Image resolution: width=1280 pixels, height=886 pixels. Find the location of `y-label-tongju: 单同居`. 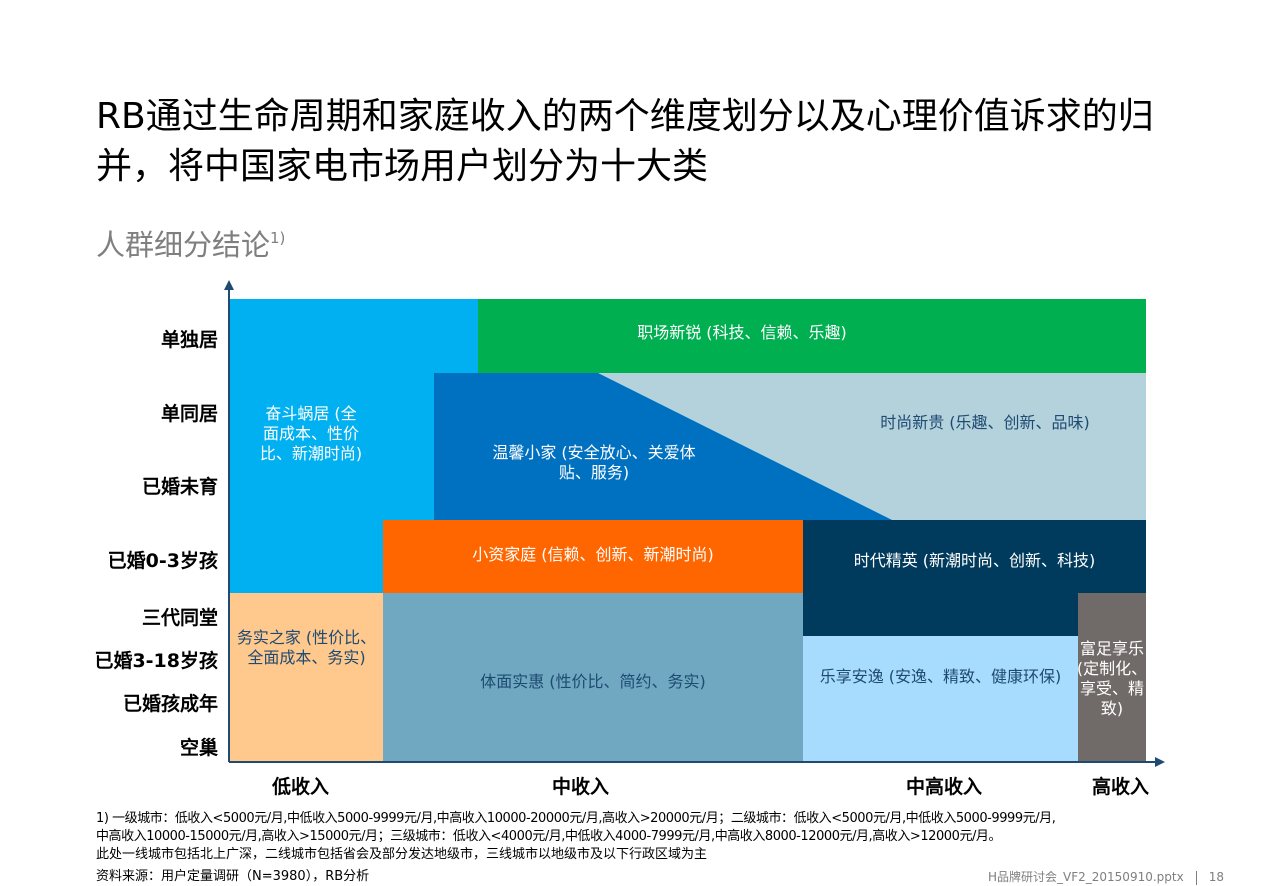

y-label-tongju: 单同居 is located at coordinates (189, 414).